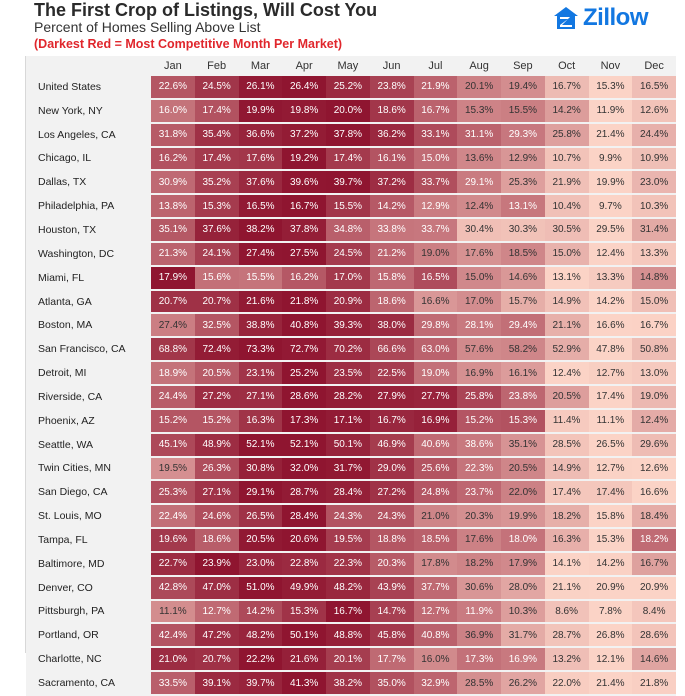 This screenshot has height=696, width=685. What do you see at coordinates (348, 183) in the screenshot?
I see `heat-cell: 39.7%` at bounding box center [348, 183].